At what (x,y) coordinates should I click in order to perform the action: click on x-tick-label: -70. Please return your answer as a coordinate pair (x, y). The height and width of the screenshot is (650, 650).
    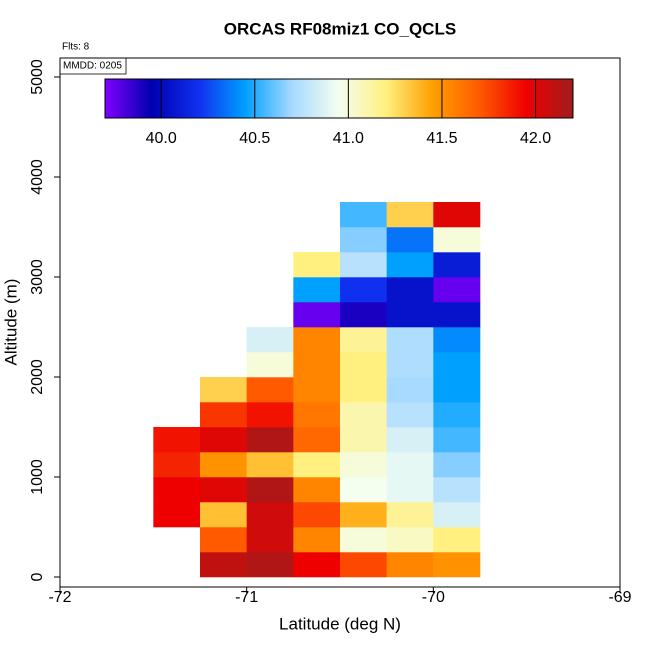
    Looking at the image, I should click on (433, 597).